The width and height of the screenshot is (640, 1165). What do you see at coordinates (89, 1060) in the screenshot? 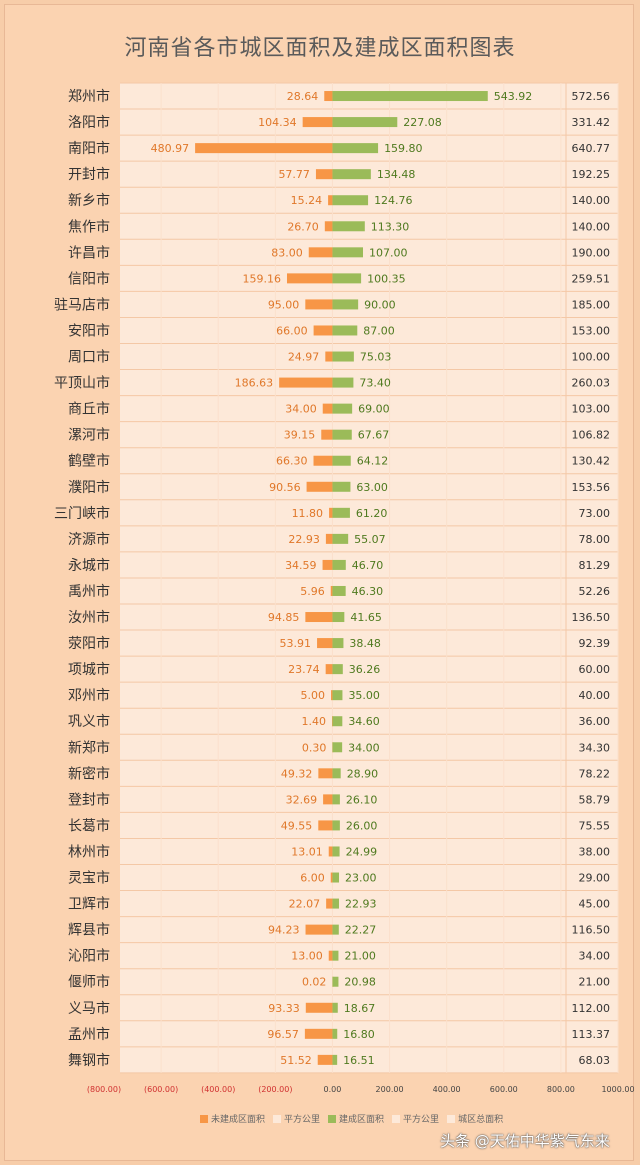
I see `category-label: 舞钢市` at bounding box center [89, 1060].